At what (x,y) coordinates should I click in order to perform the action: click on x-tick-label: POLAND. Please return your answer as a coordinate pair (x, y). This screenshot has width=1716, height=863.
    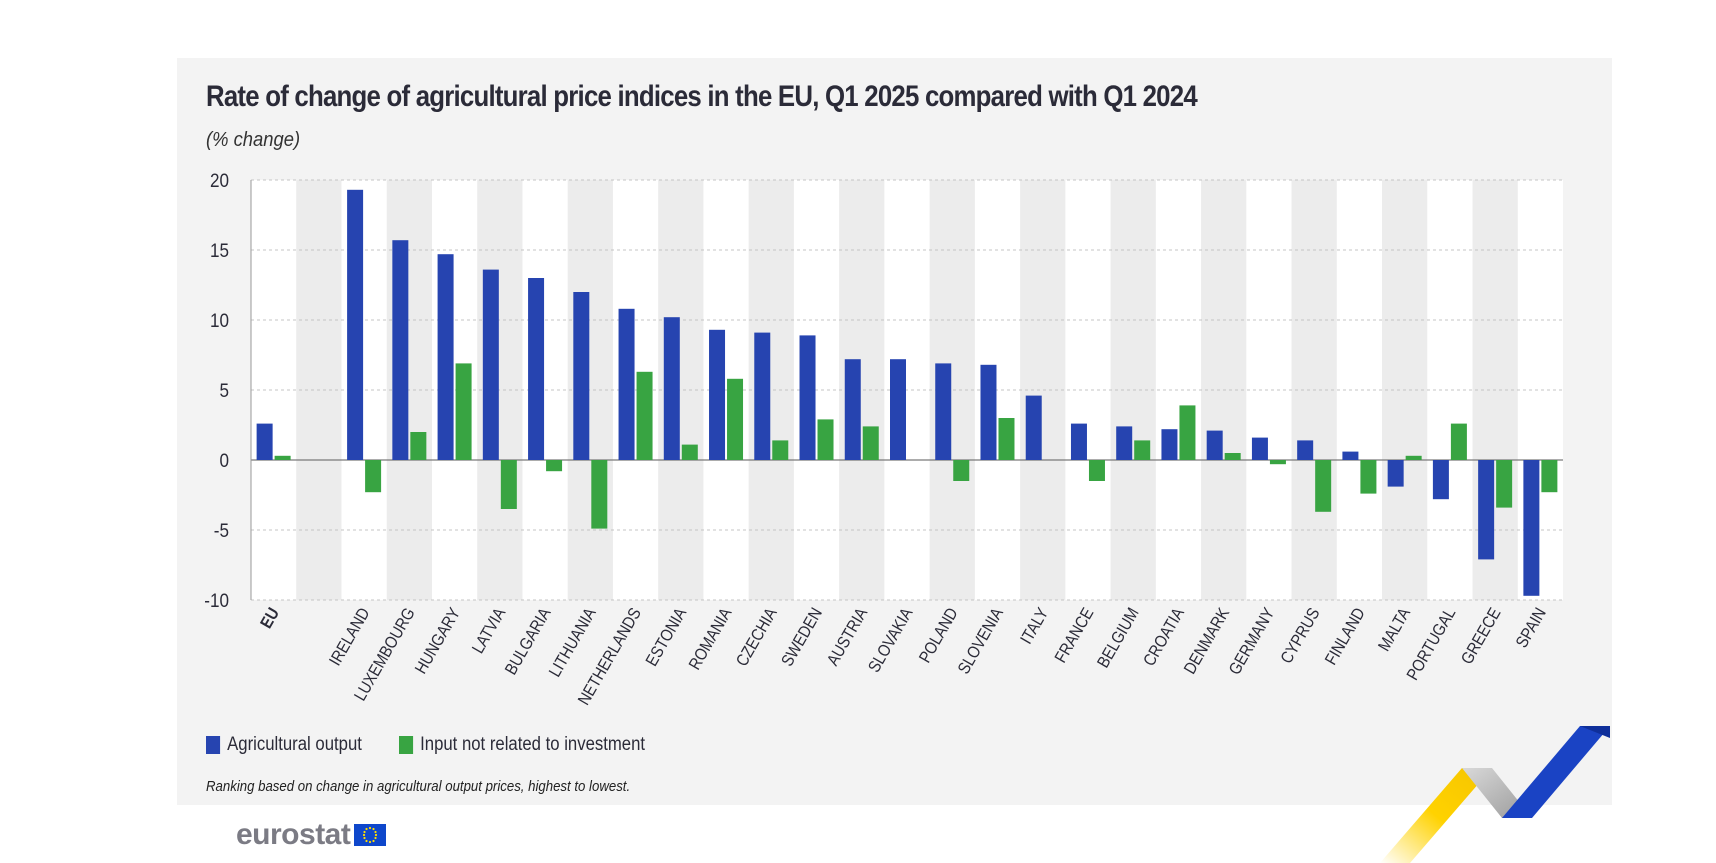
    Looking at the image, I should click on (939, 635).